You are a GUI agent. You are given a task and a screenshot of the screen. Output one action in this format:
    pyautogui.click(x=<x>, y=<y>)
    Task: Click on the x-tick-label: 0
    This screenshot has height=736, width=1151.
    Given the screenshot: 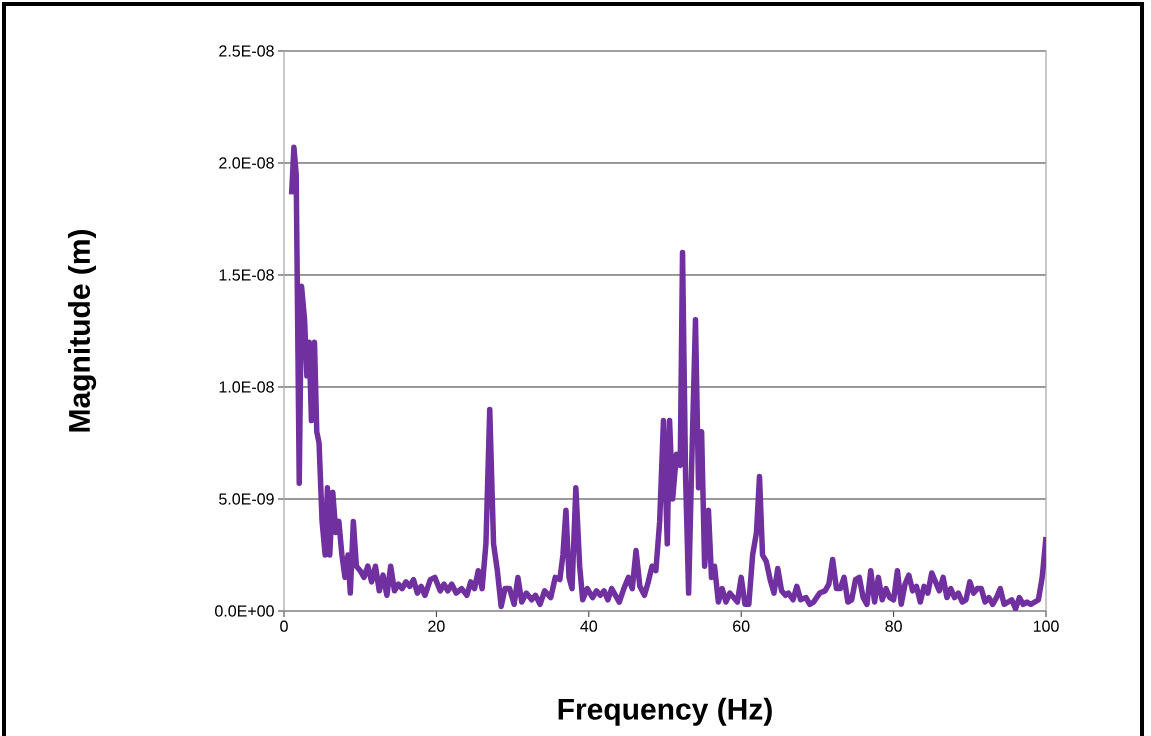 What is the action you would take?
    pyautogui.click(x=284, y=626)
    